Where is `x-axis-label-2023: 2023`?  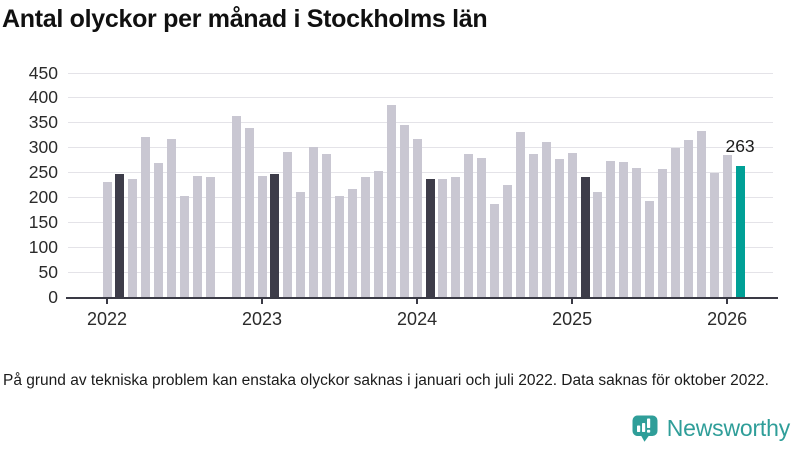
x-axis-label-2023: 2023 is located at coordinates (262, 319).